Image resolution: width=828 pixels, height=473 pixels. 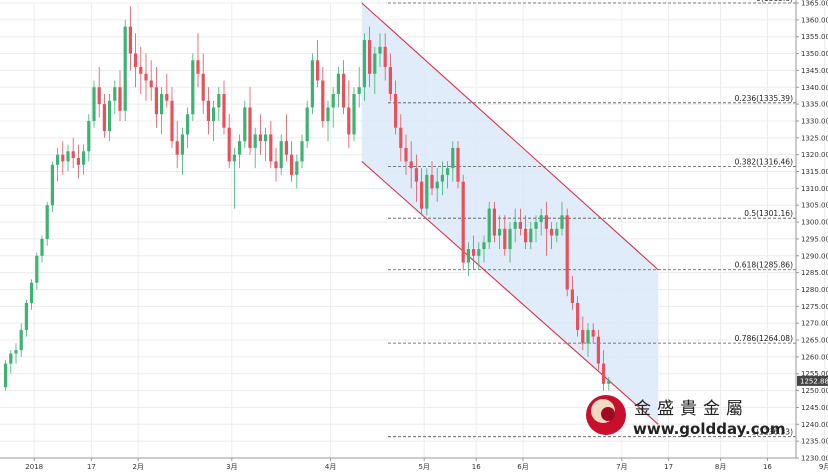 What do you see at coordinates (814, 138) in the screenshot?
I see `y-tick-label: 1325.00` at bounding box center [814, 138].